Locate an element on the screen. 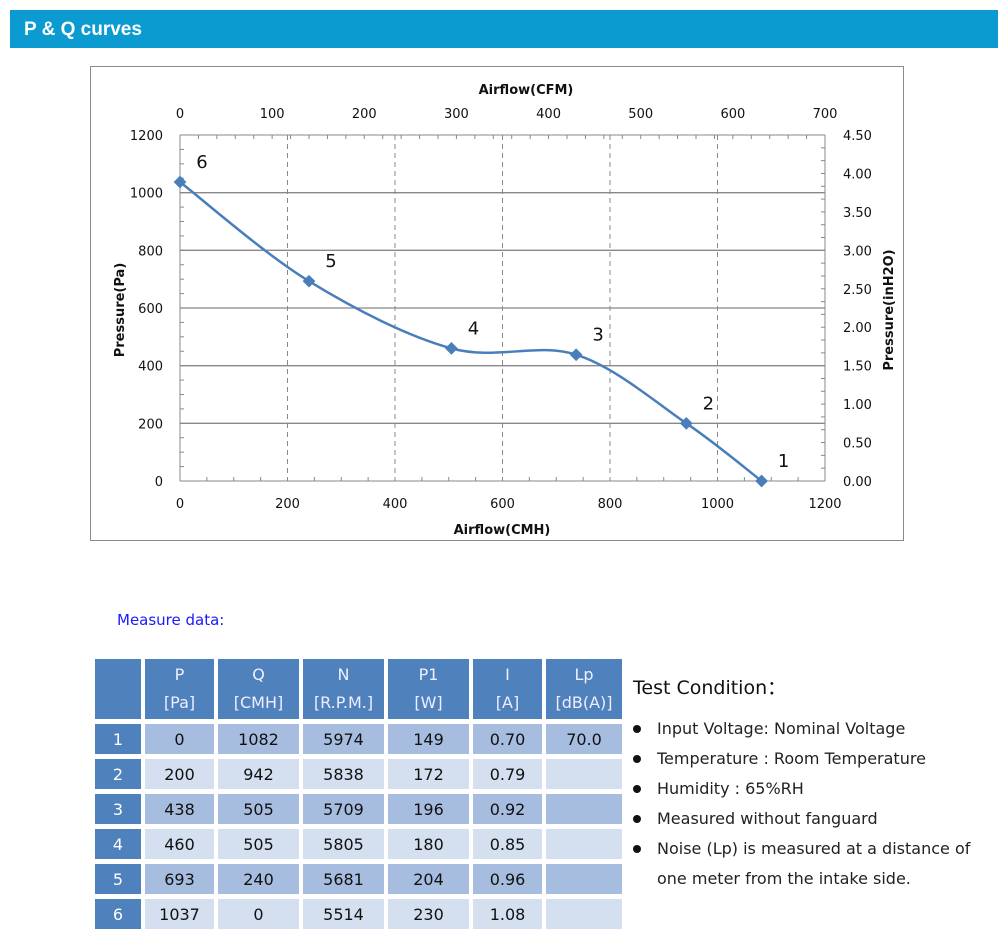 The height and width of the screenshot is (935, 1000). table-cell: 5681 is located at coordinates (343, 879).